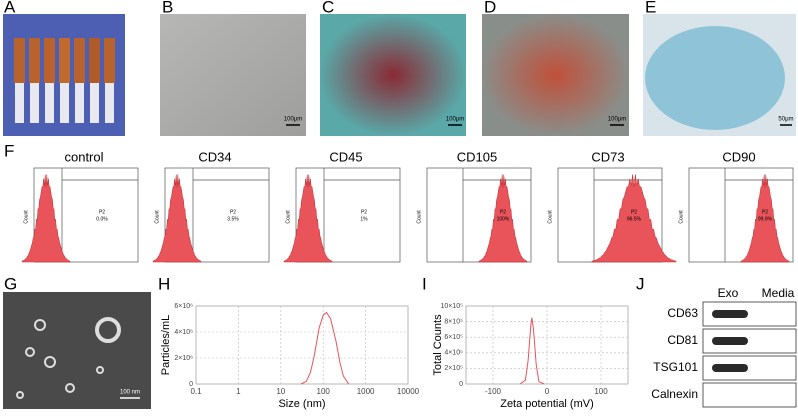 The image size is (798, 416). I want to click on tissue, so click(715, 78).